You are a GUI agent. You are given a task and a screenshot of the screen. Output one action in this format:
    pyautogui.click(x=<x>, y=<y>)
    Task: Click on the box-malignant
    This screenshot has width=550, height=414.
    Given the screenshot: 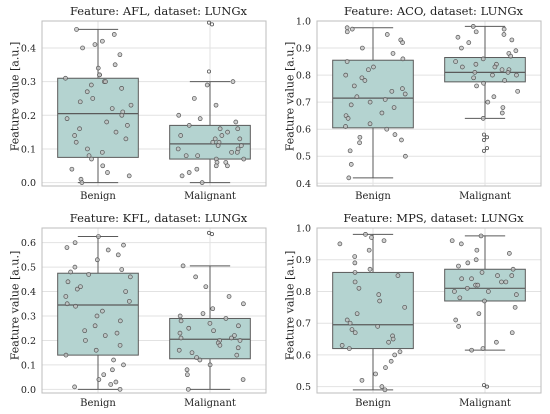 What is the action you would take?
    pyautogui.click(x=485, y=70)
    